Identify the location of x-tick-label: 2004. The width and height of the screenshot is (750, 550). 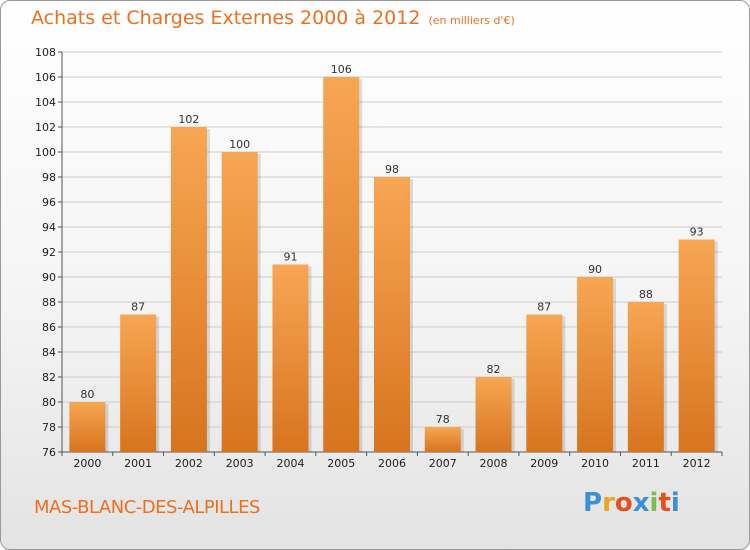
(290, 463).